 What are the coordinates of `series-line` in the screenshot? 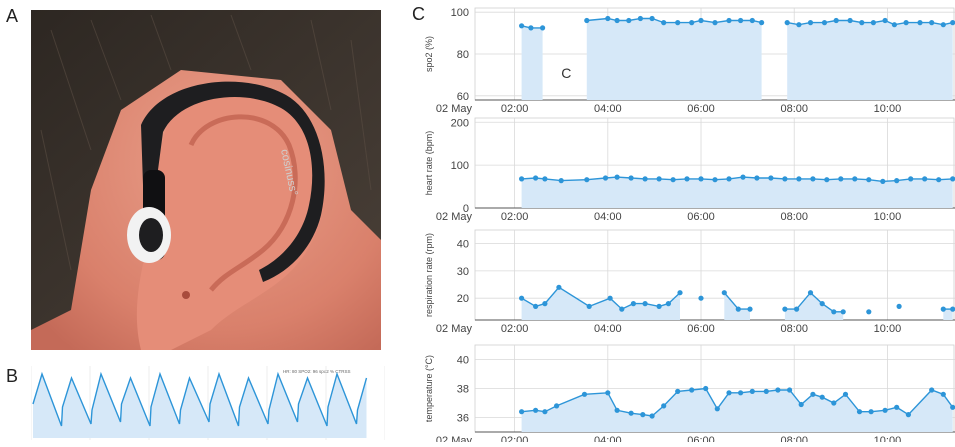 It's located at (737, 402).